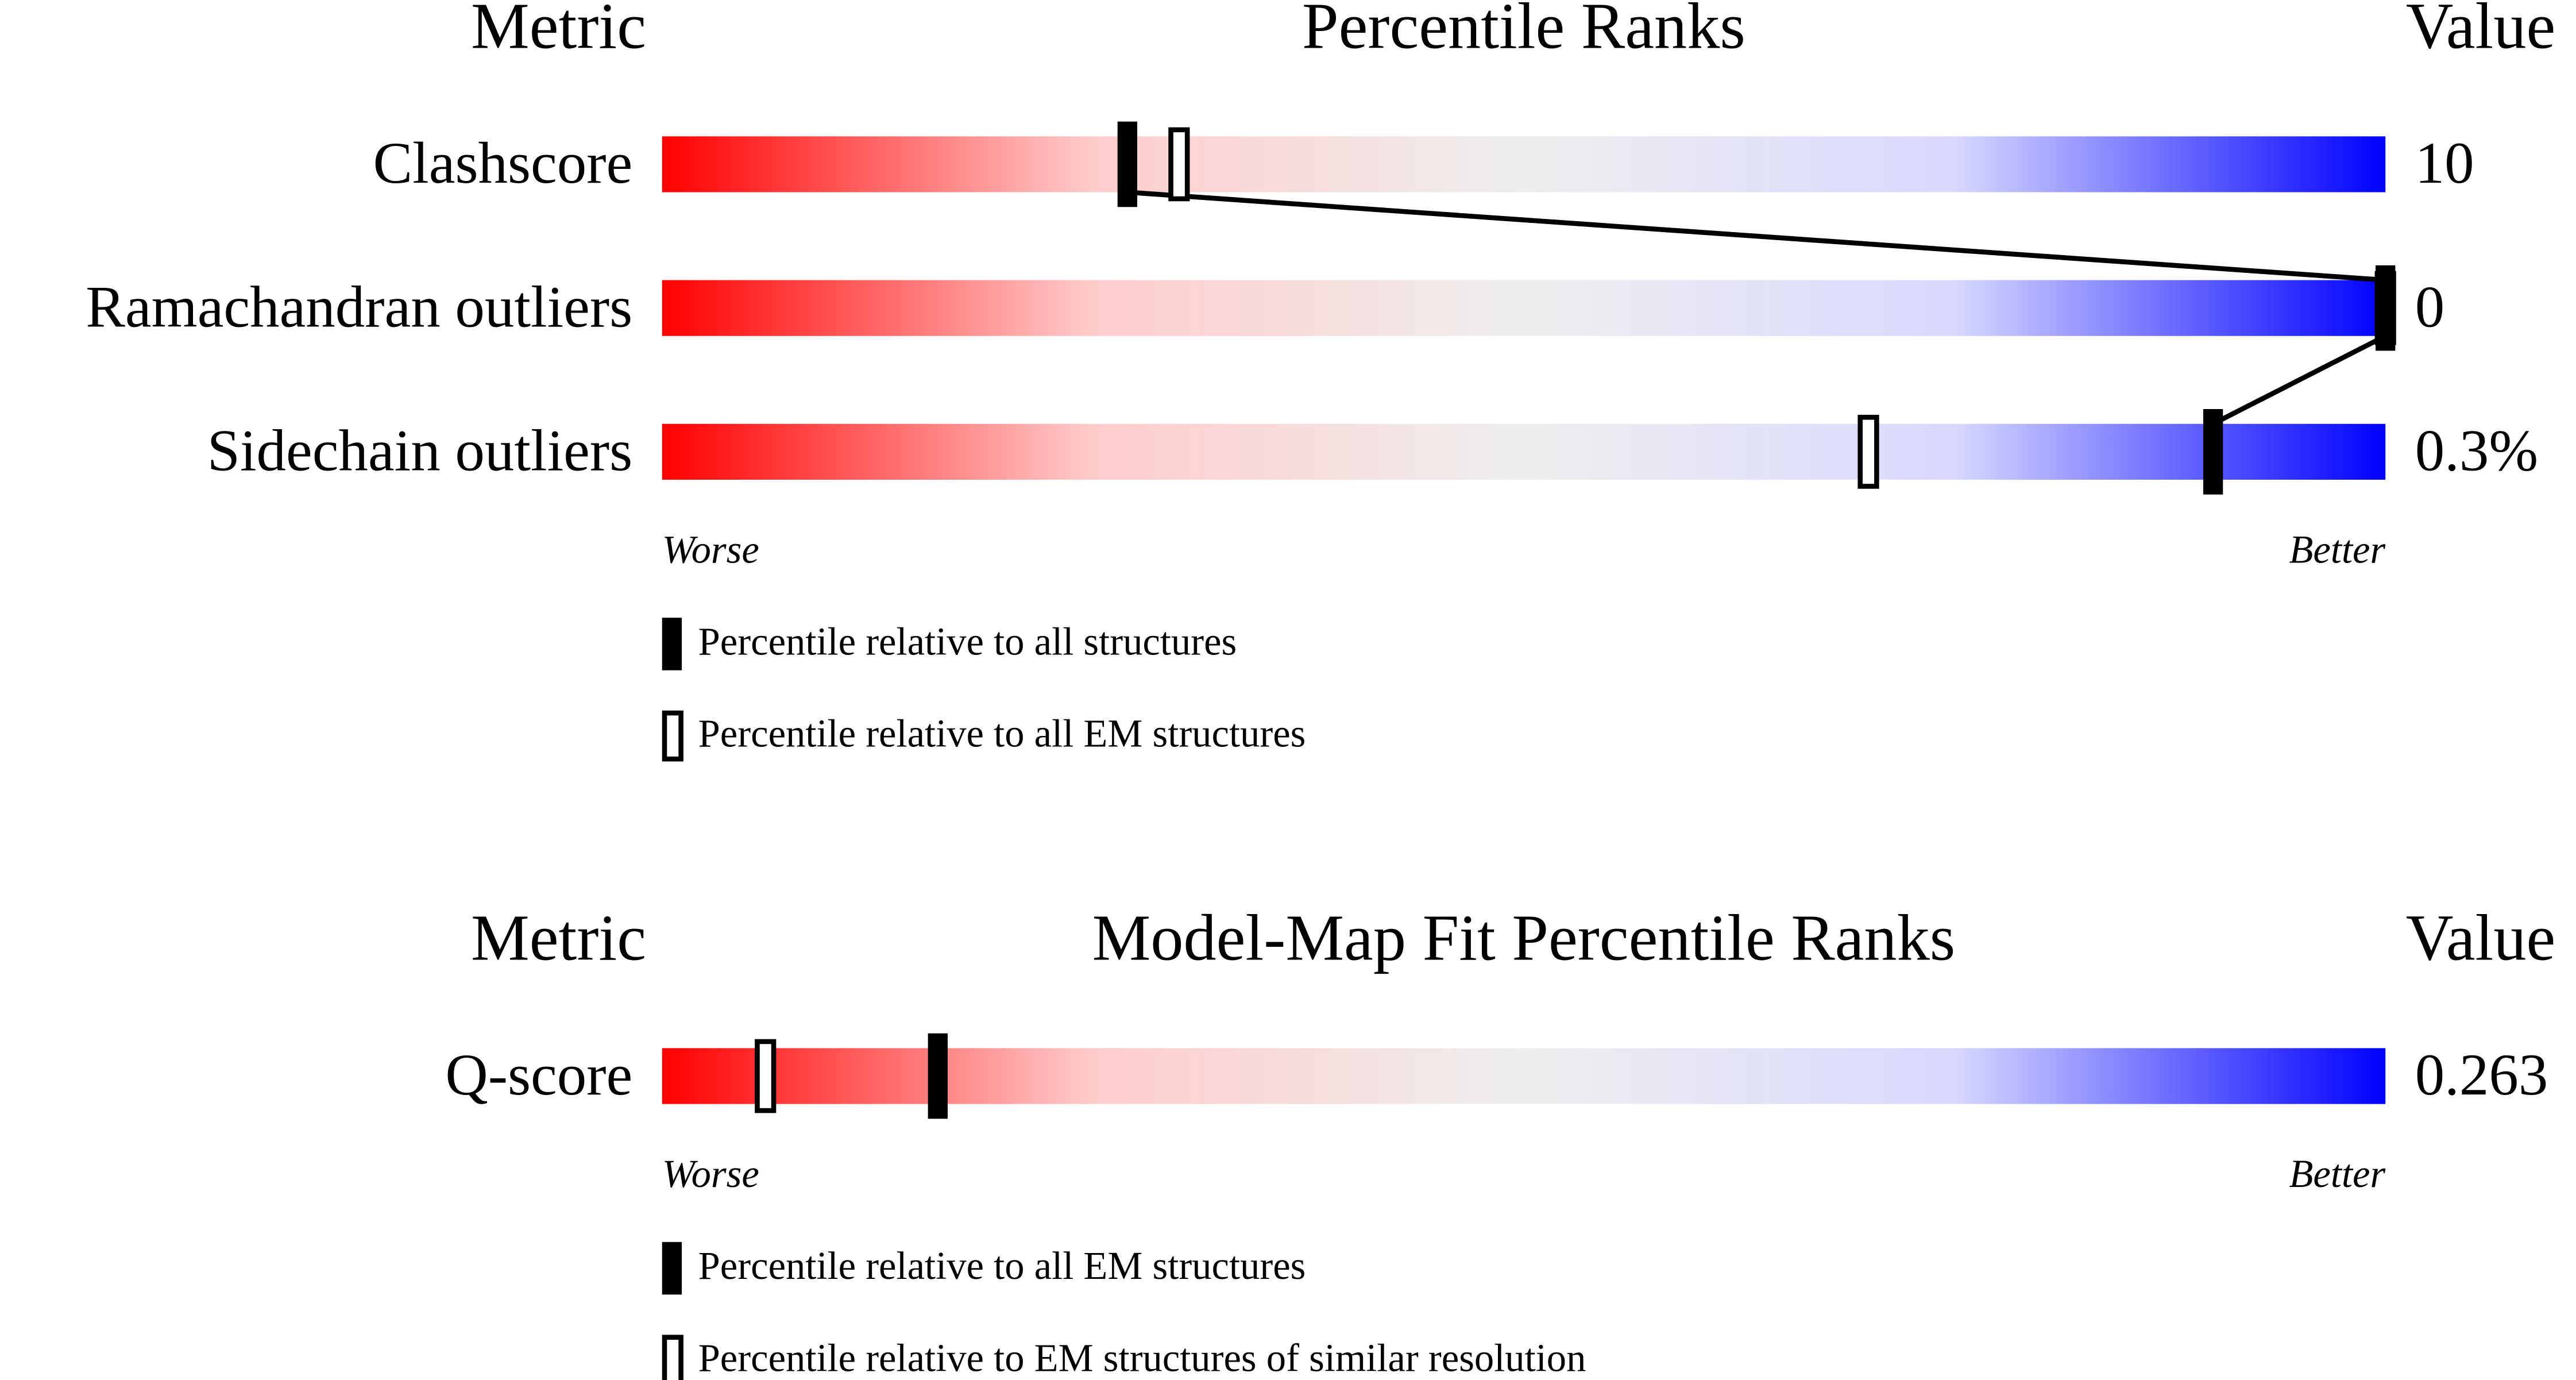  Describe the element at coordinates (502, 163) in the screenshot. I see `metric-label: Clashscore` at that location.